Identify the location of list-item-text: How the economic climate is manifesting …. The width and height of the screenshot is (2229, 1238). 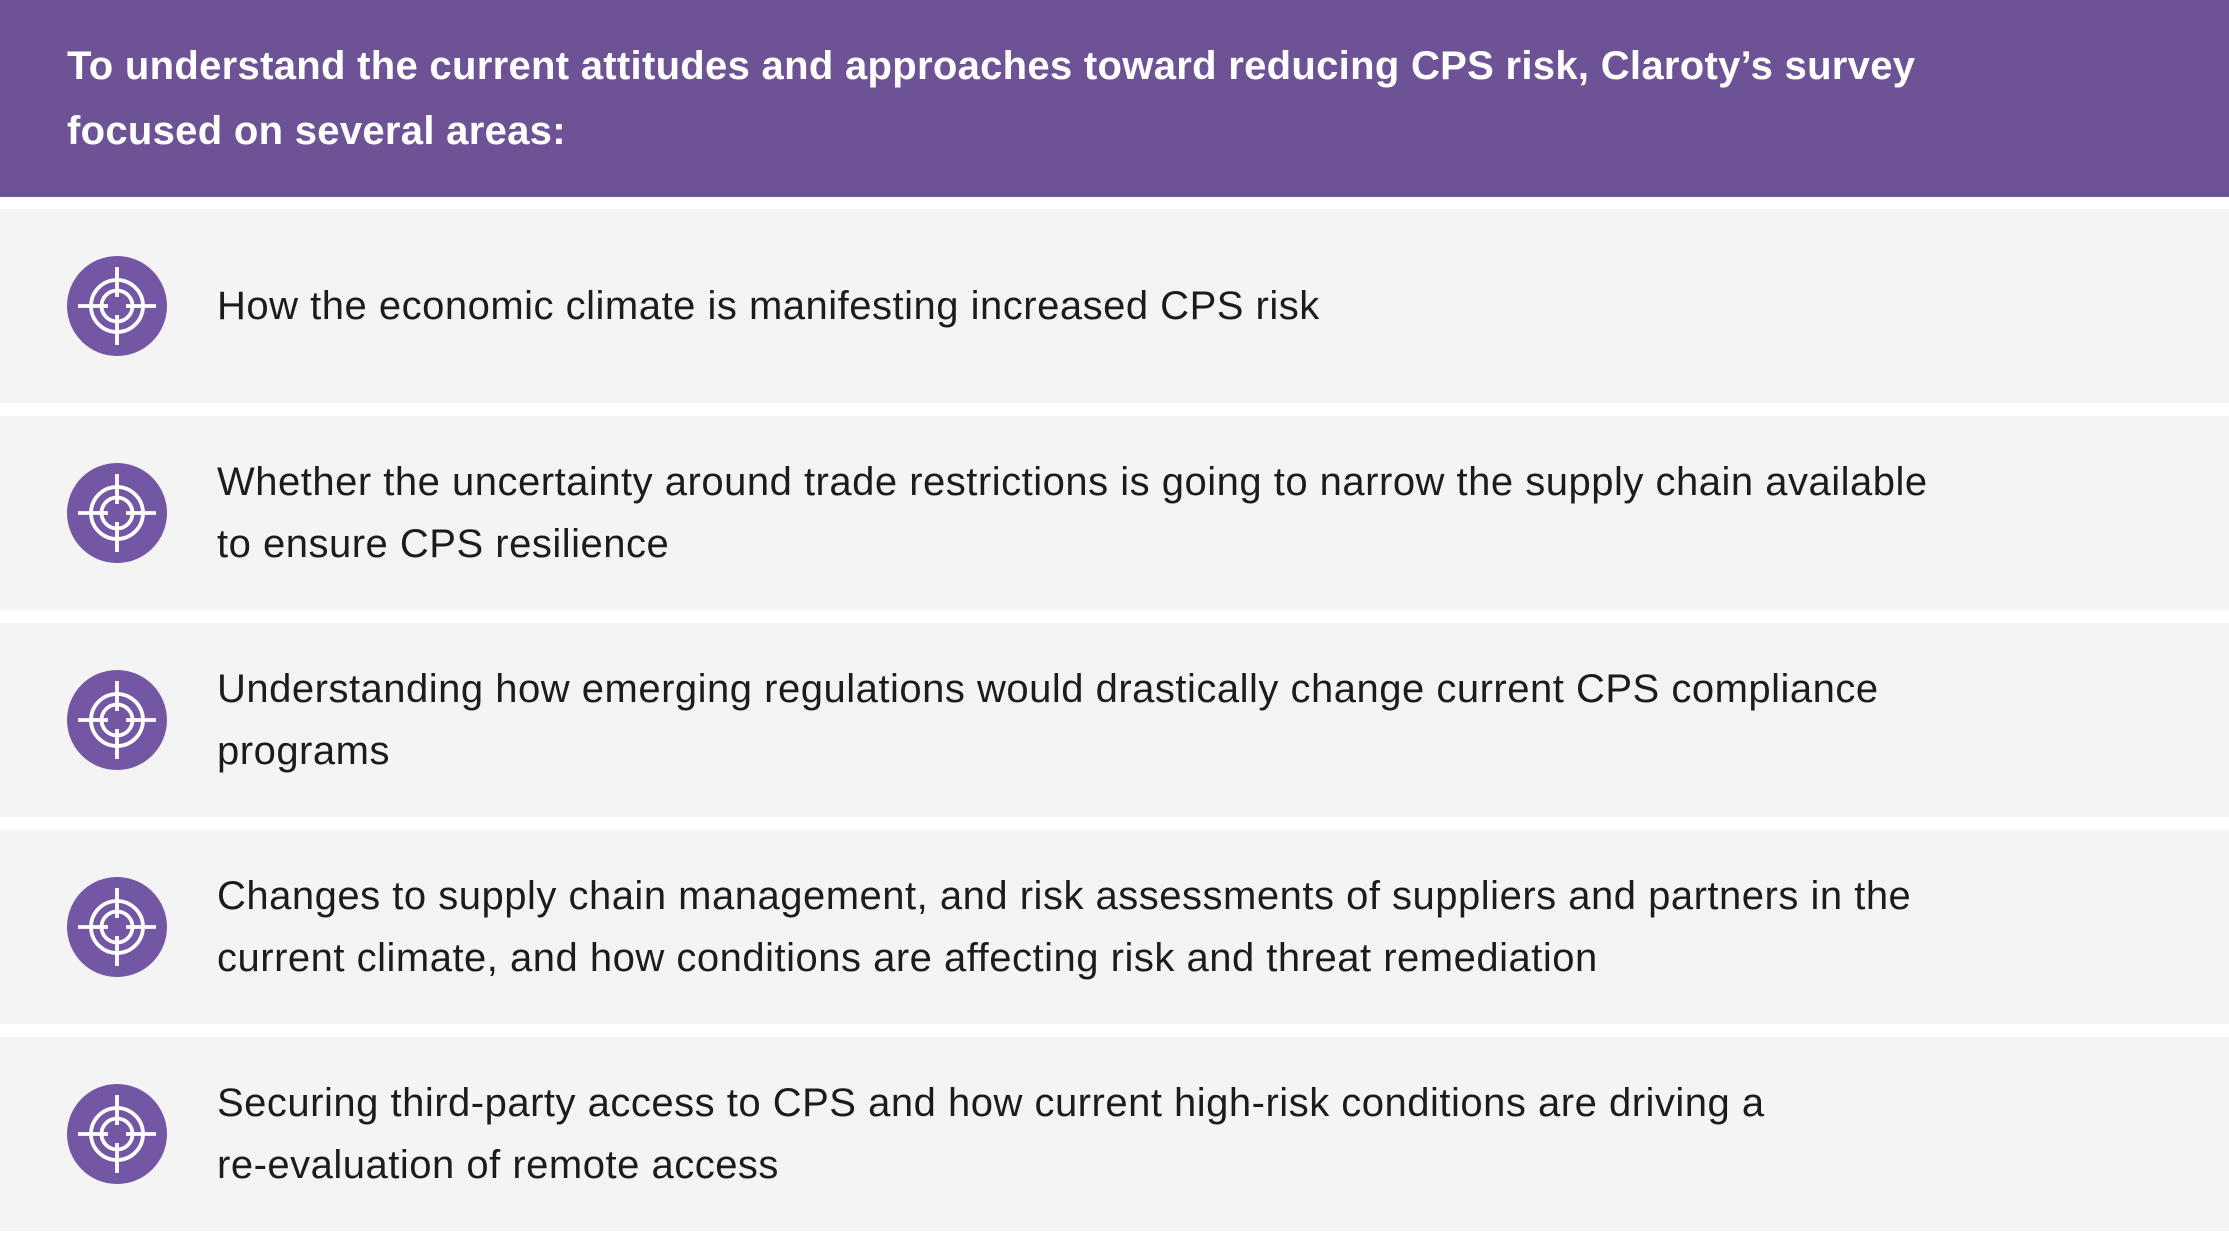
(768, 306).